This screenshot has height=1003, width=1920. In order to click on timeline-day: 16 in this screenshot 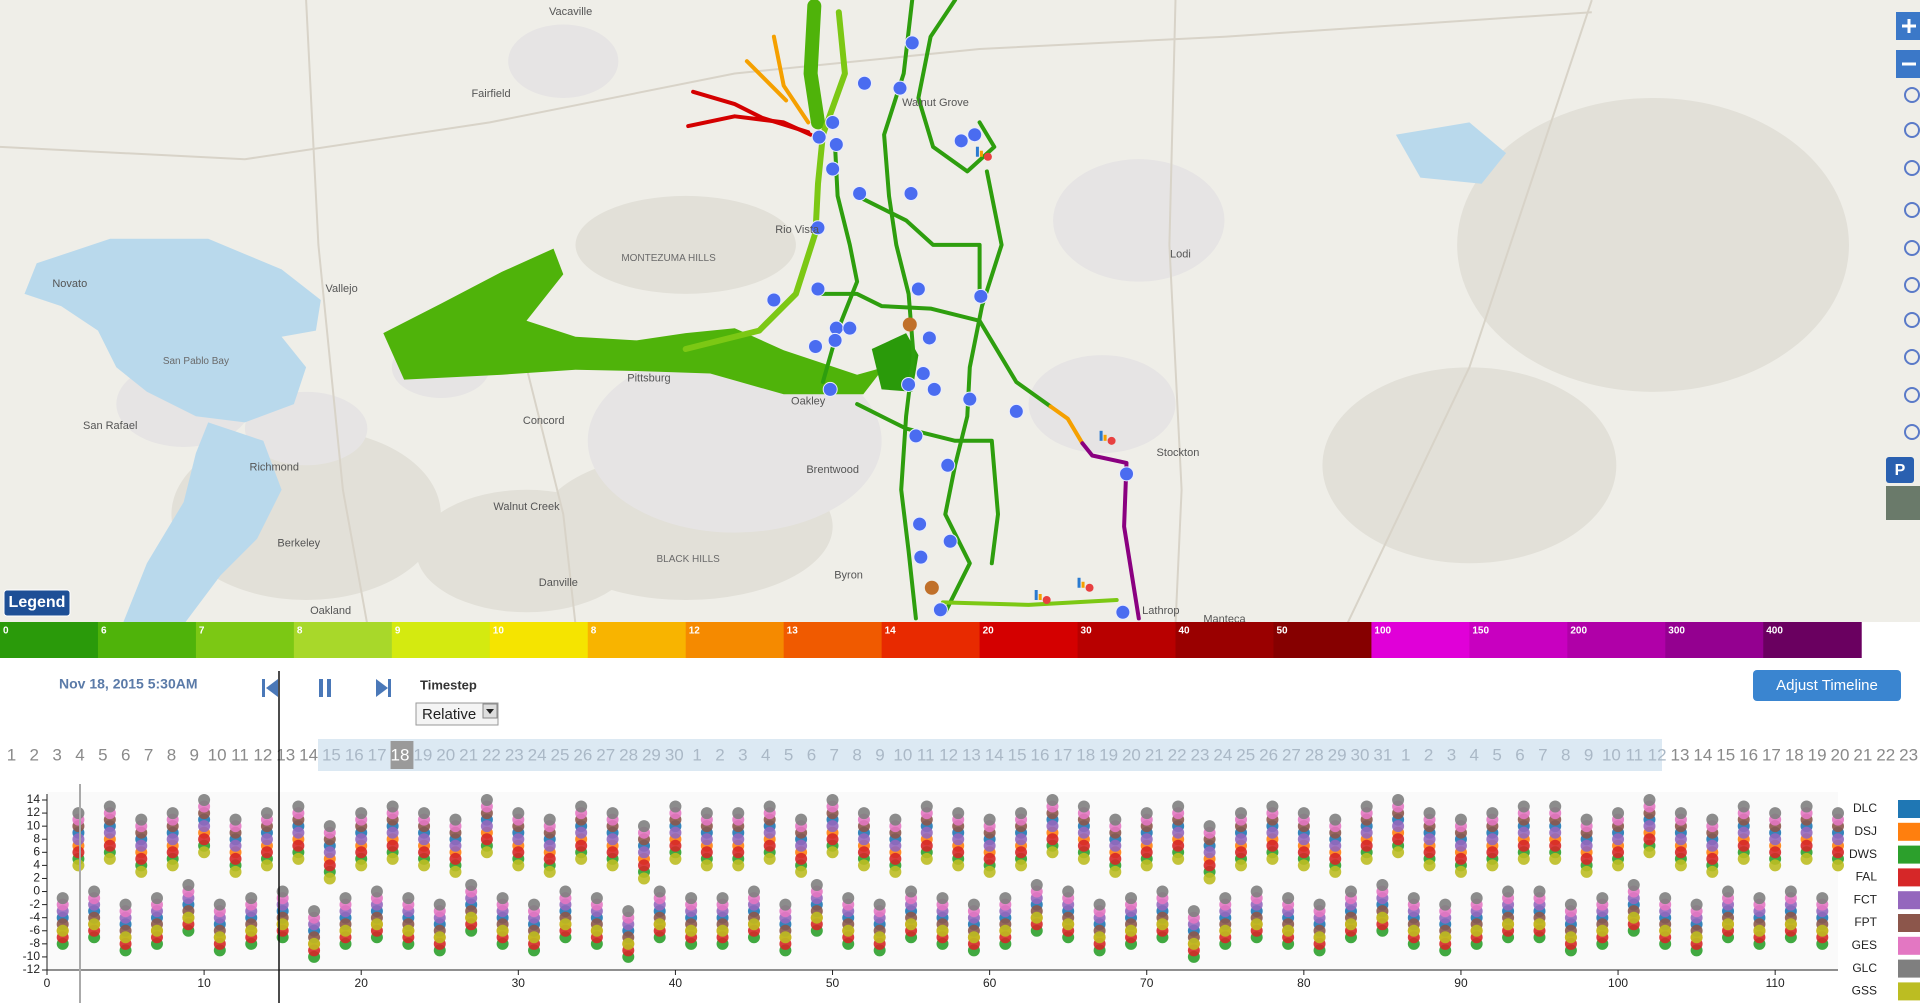, I will do `click(354, 754)`.